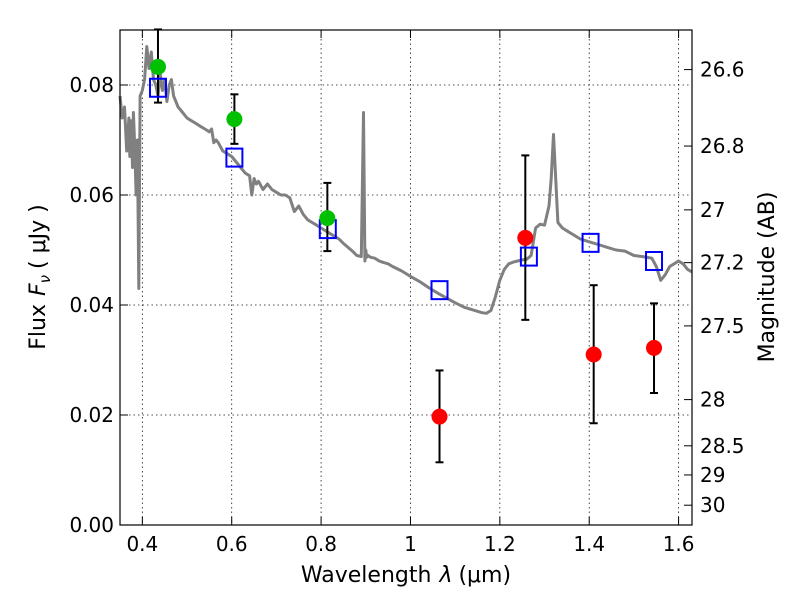  I want to click on y2-axis-label: Magnitude (AB), so click(767, 277).